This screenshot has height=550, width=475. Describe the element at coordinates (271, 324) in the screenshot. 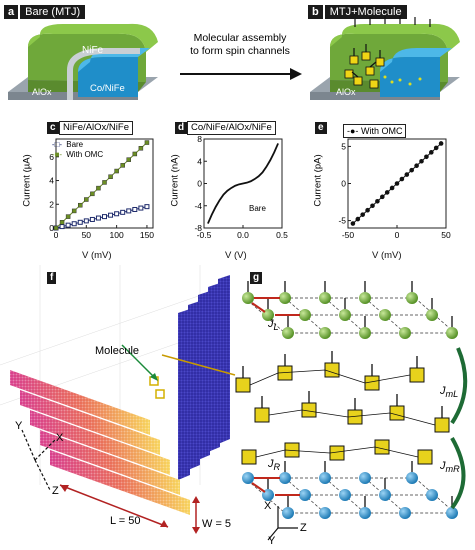

I see `jl-symbol: J` at that location.